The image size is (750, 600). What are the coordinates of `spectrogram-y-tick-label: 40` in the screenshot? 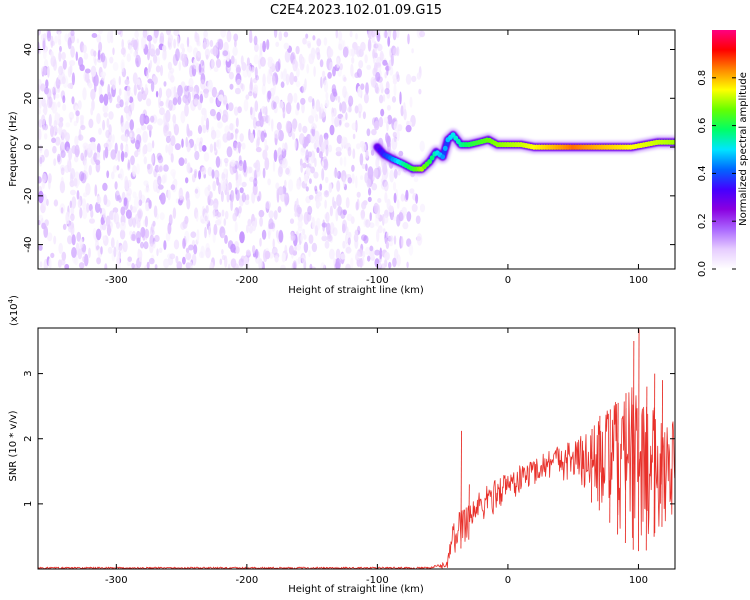 It's located at (28, 49).